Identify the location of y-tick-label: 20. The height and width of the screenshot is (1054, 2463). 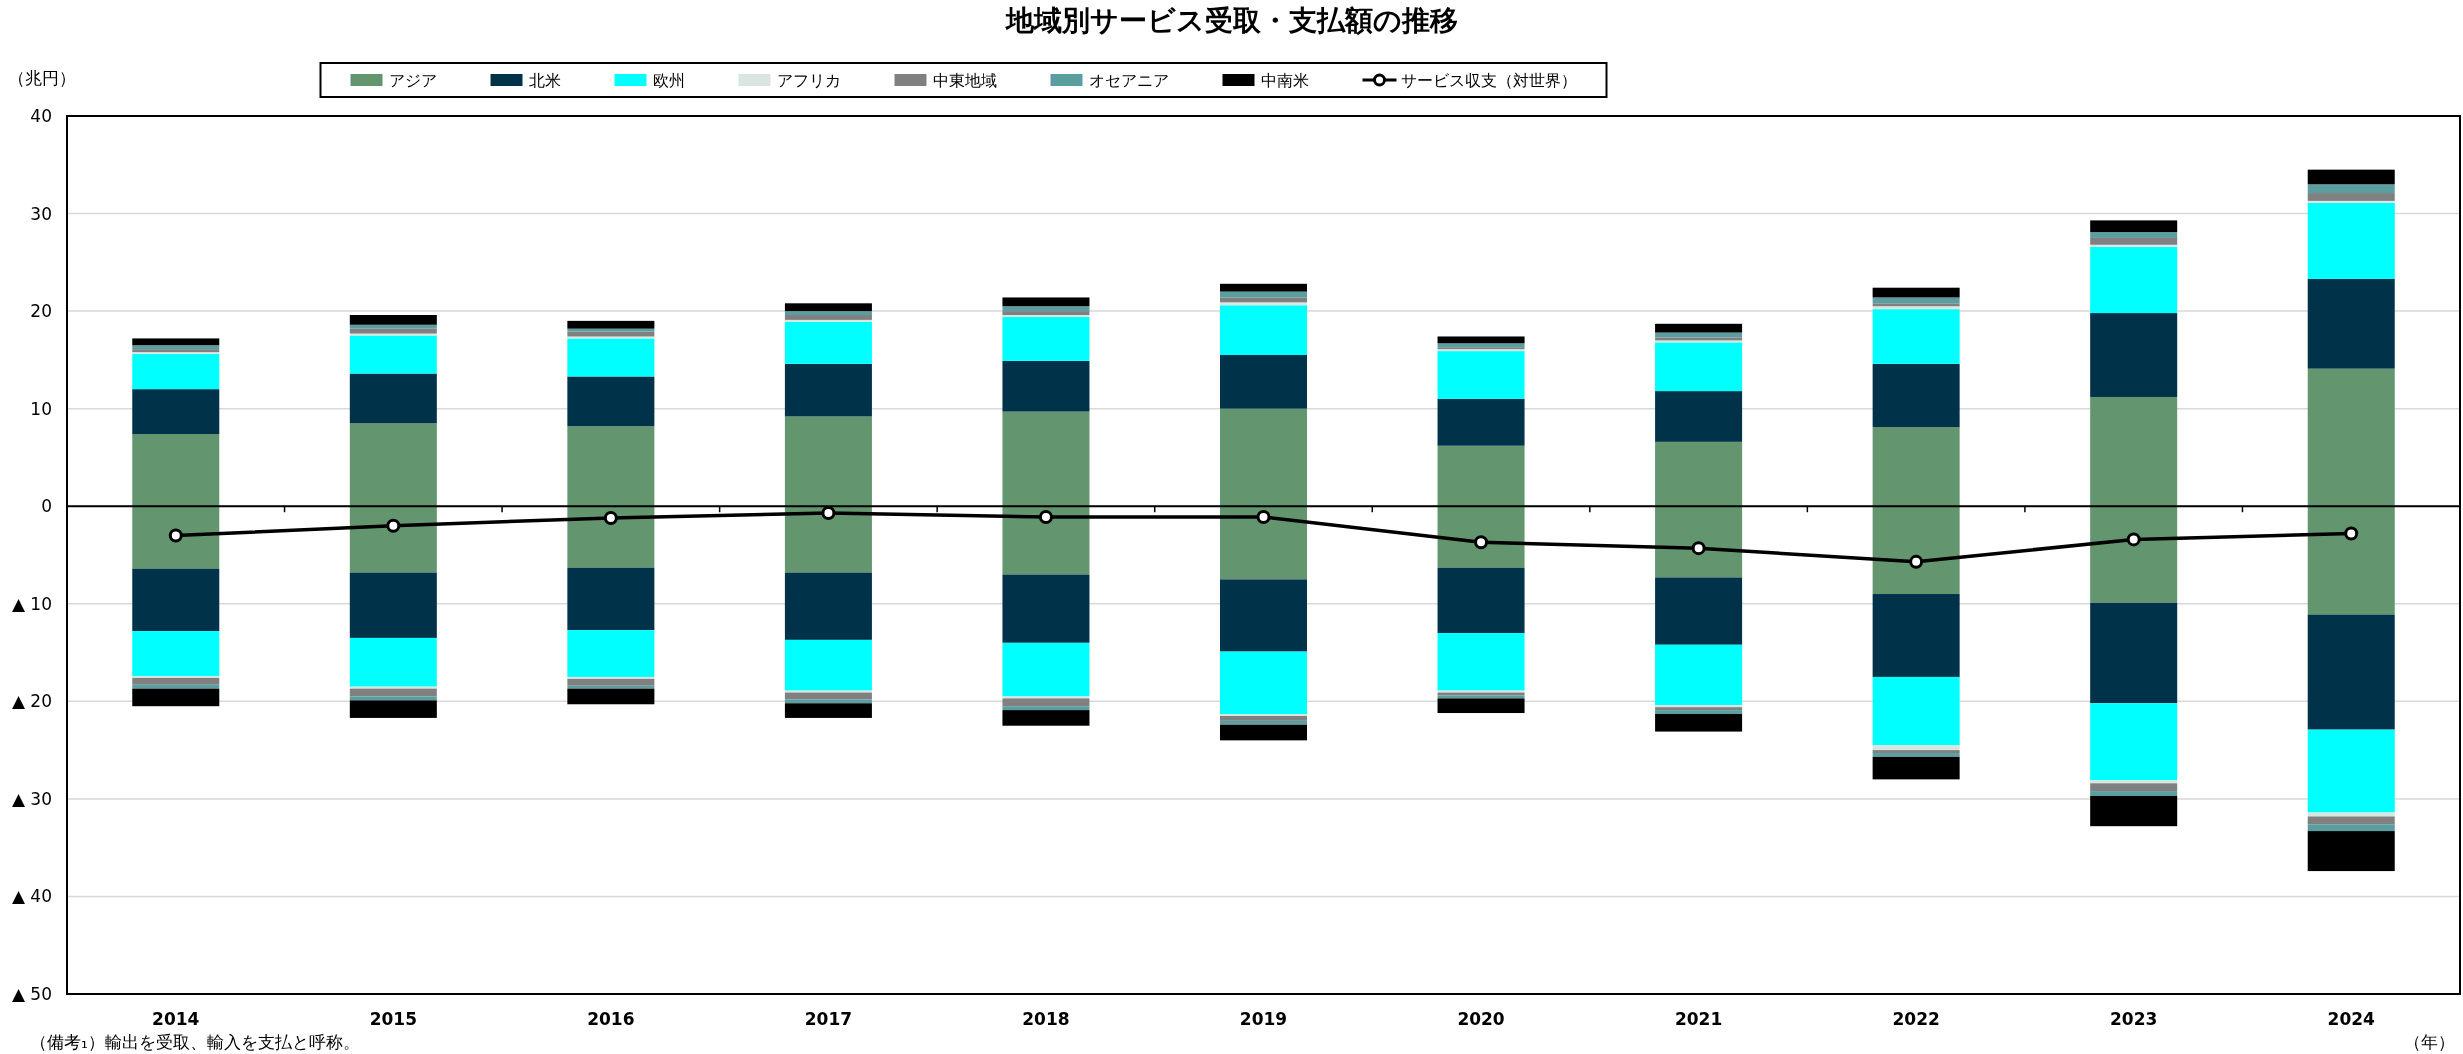
(41, 311).